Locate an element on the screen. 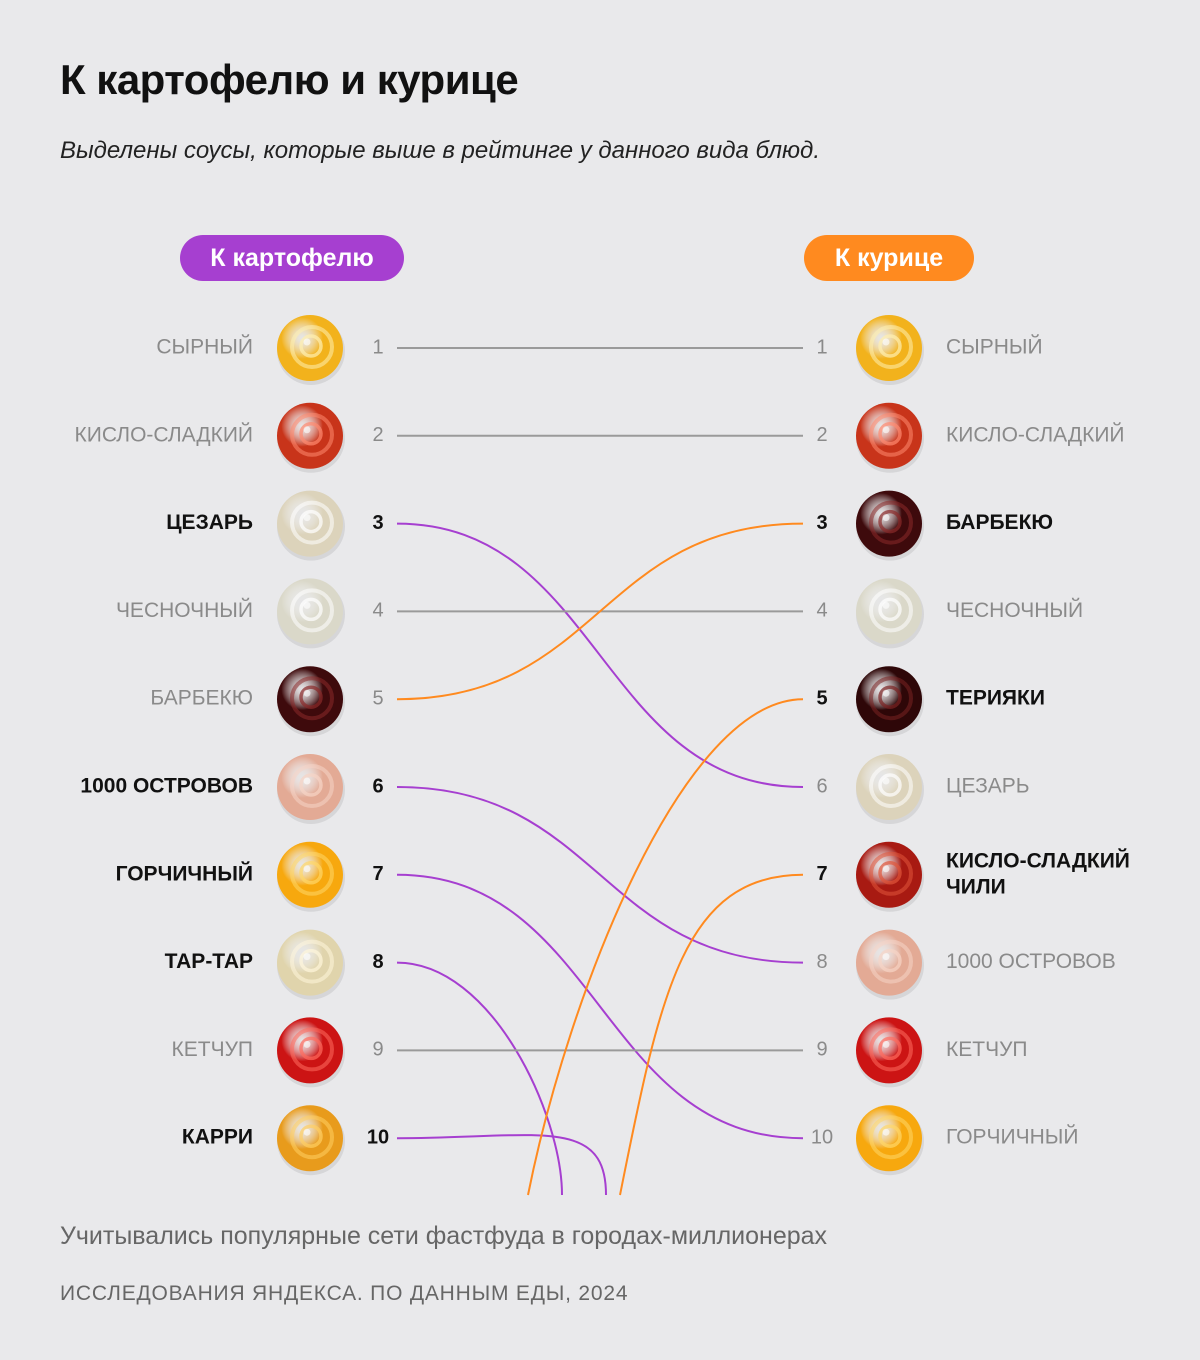  potato-rank-number: 2 is located at coordinates (377, 435).